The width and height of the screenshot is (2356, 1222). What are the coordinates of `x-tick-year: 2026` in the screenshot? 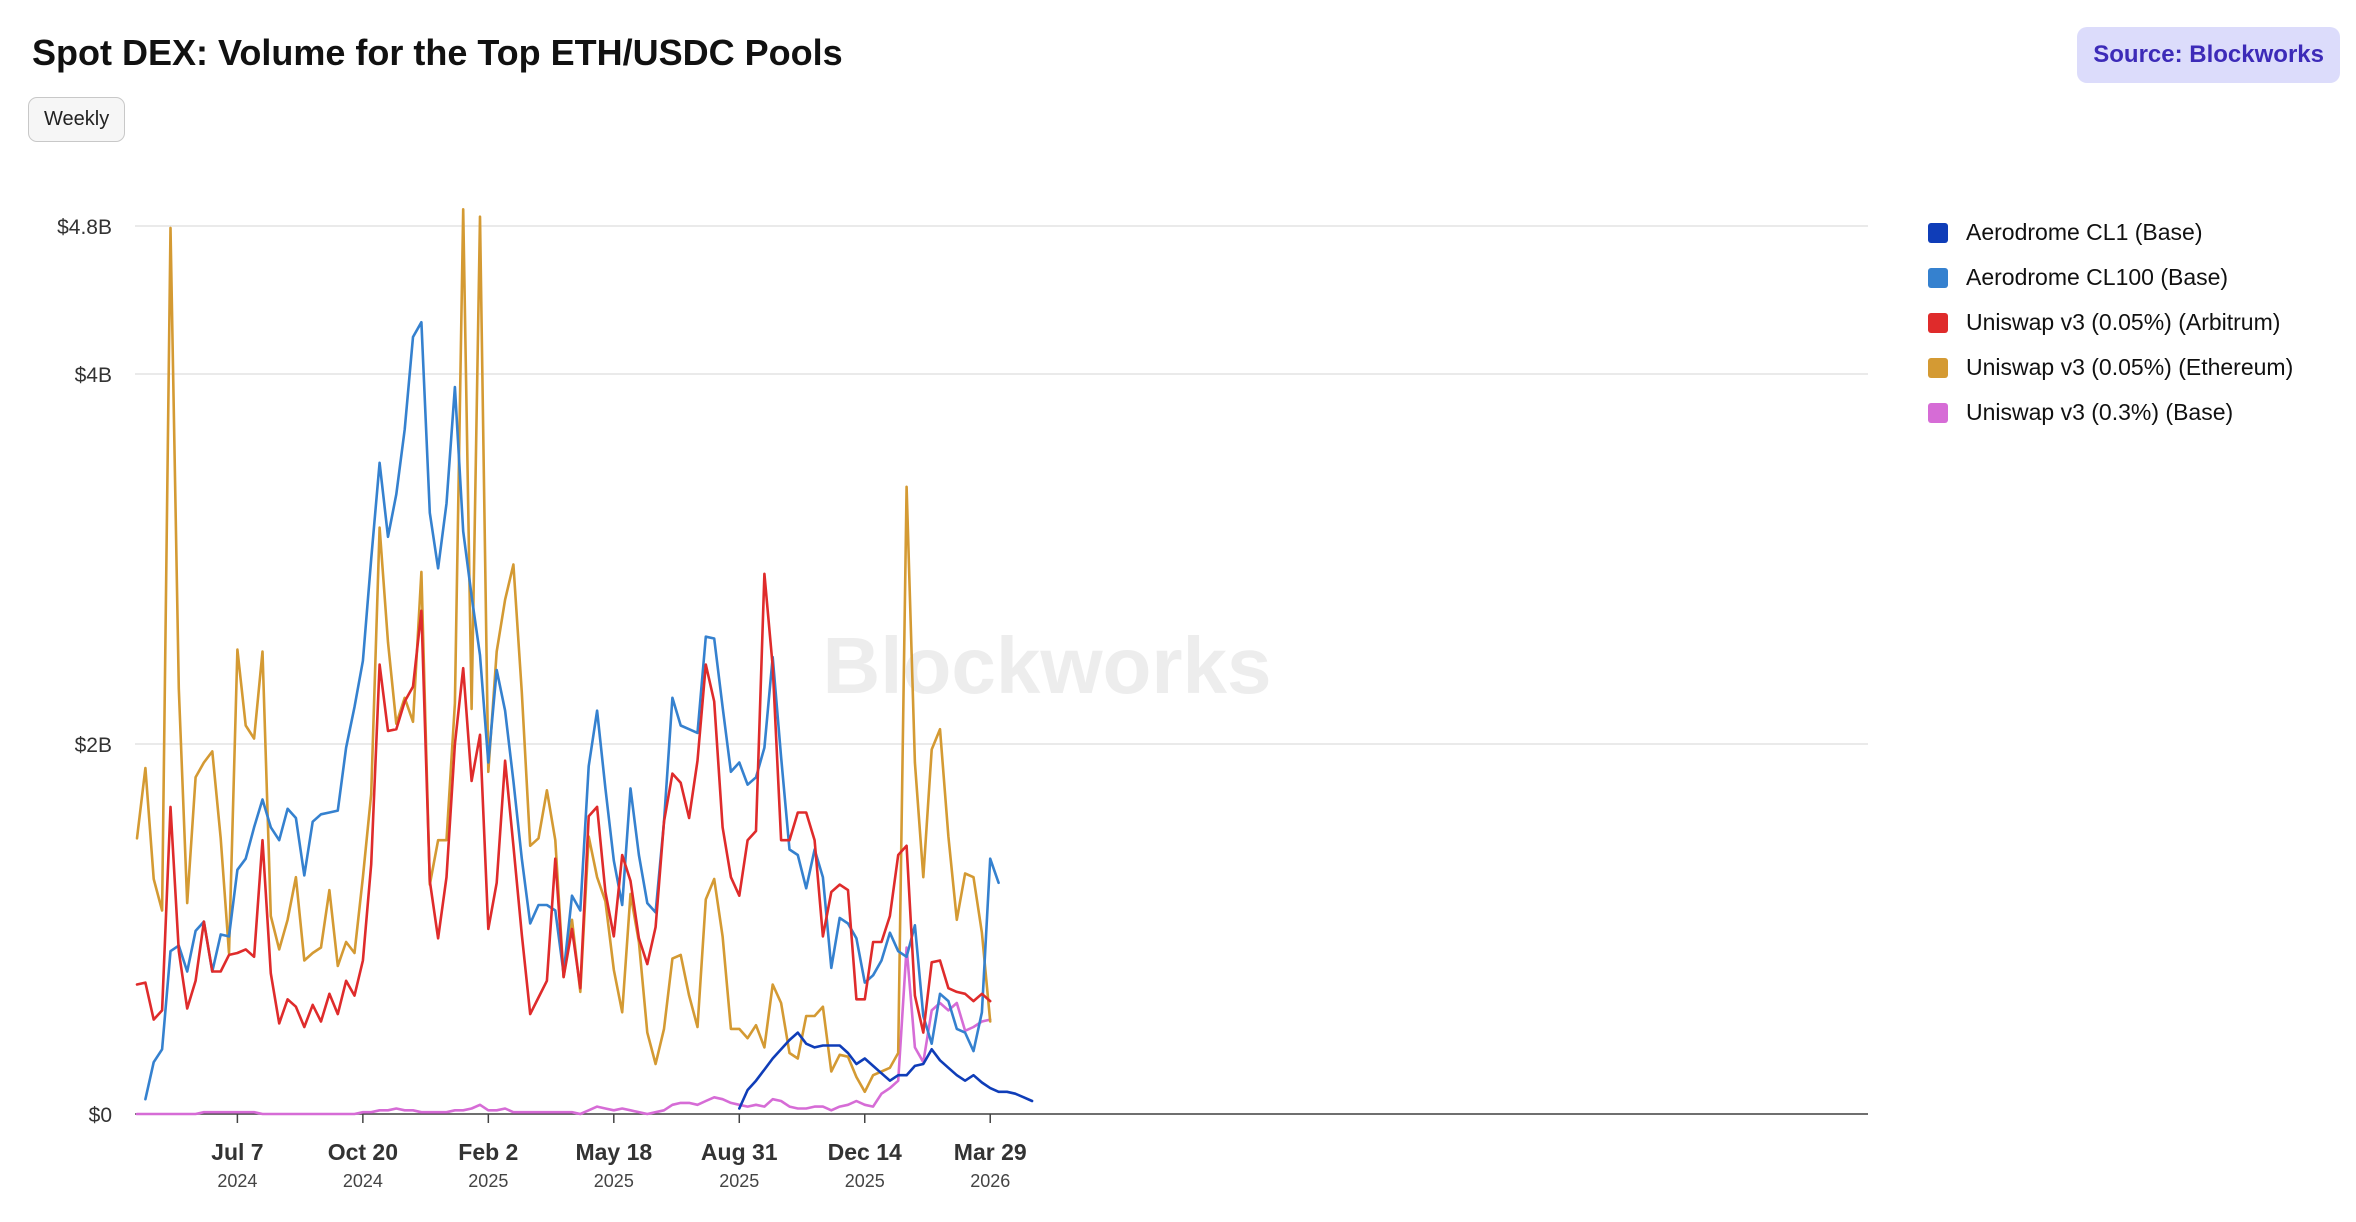 It's located at (990, 1181).